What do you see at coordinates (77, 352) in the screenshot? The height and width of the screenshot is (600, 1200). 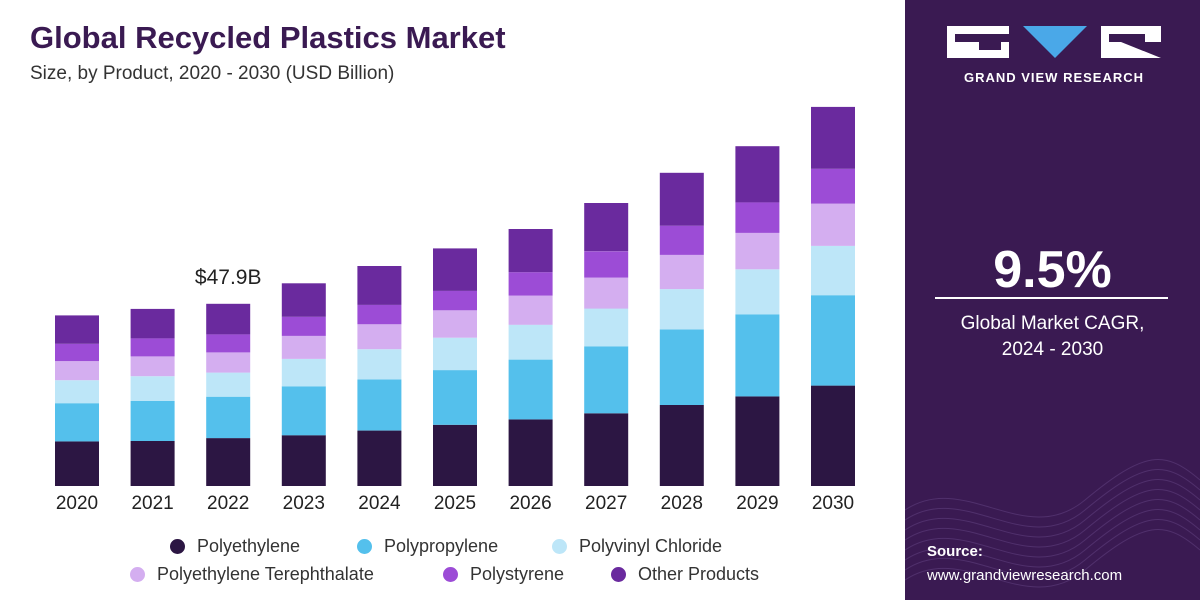 I see `bar-segment-2020-polystyrene` at bounding box center [77, 352].